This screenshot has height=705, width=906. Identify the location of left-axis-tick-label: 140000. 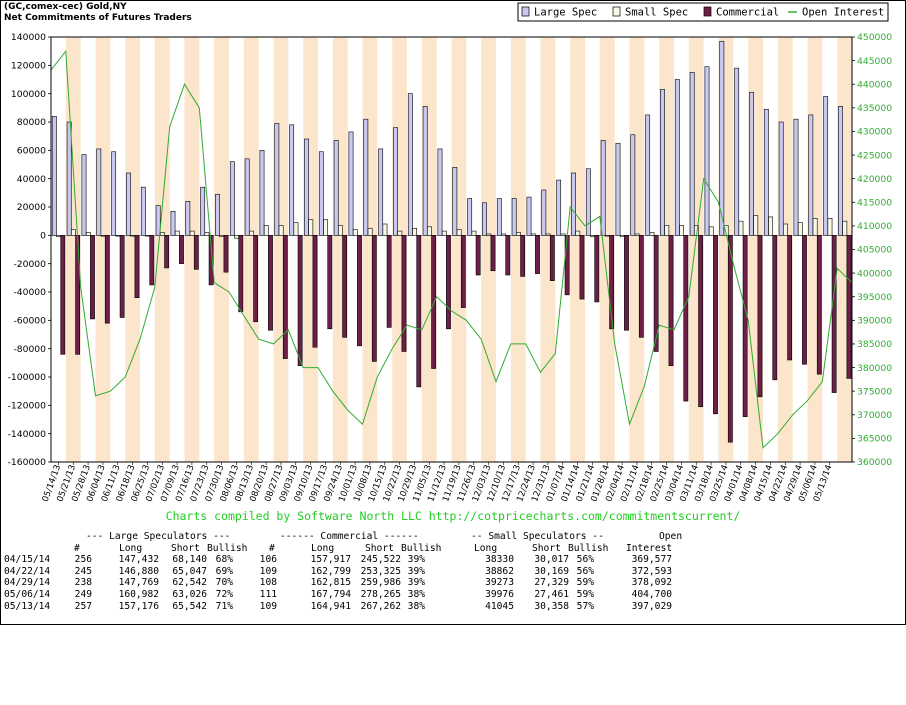
(28, 37).